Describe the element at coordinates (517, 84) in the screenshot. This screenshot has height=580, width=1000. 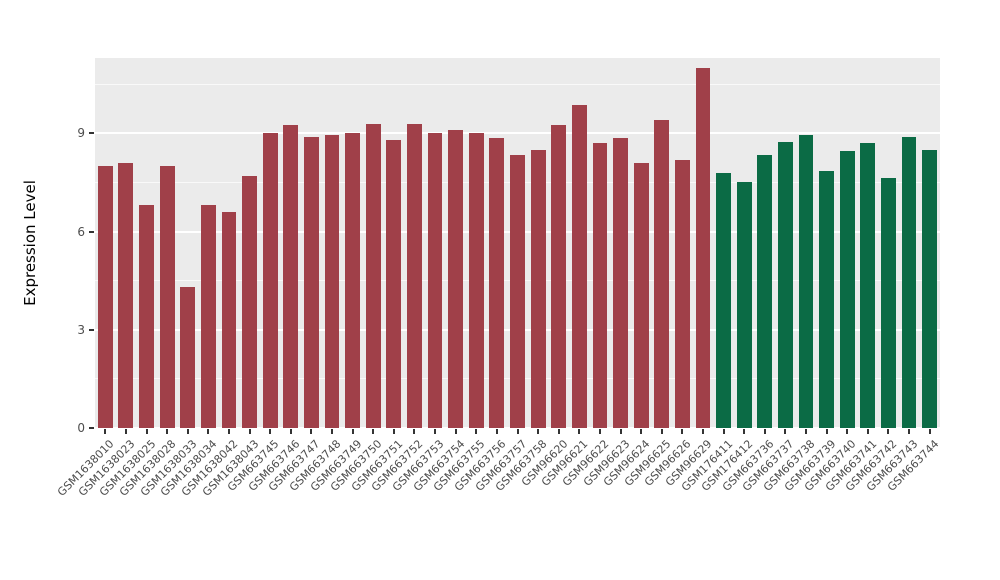
I see `minor-gridline` at that location.